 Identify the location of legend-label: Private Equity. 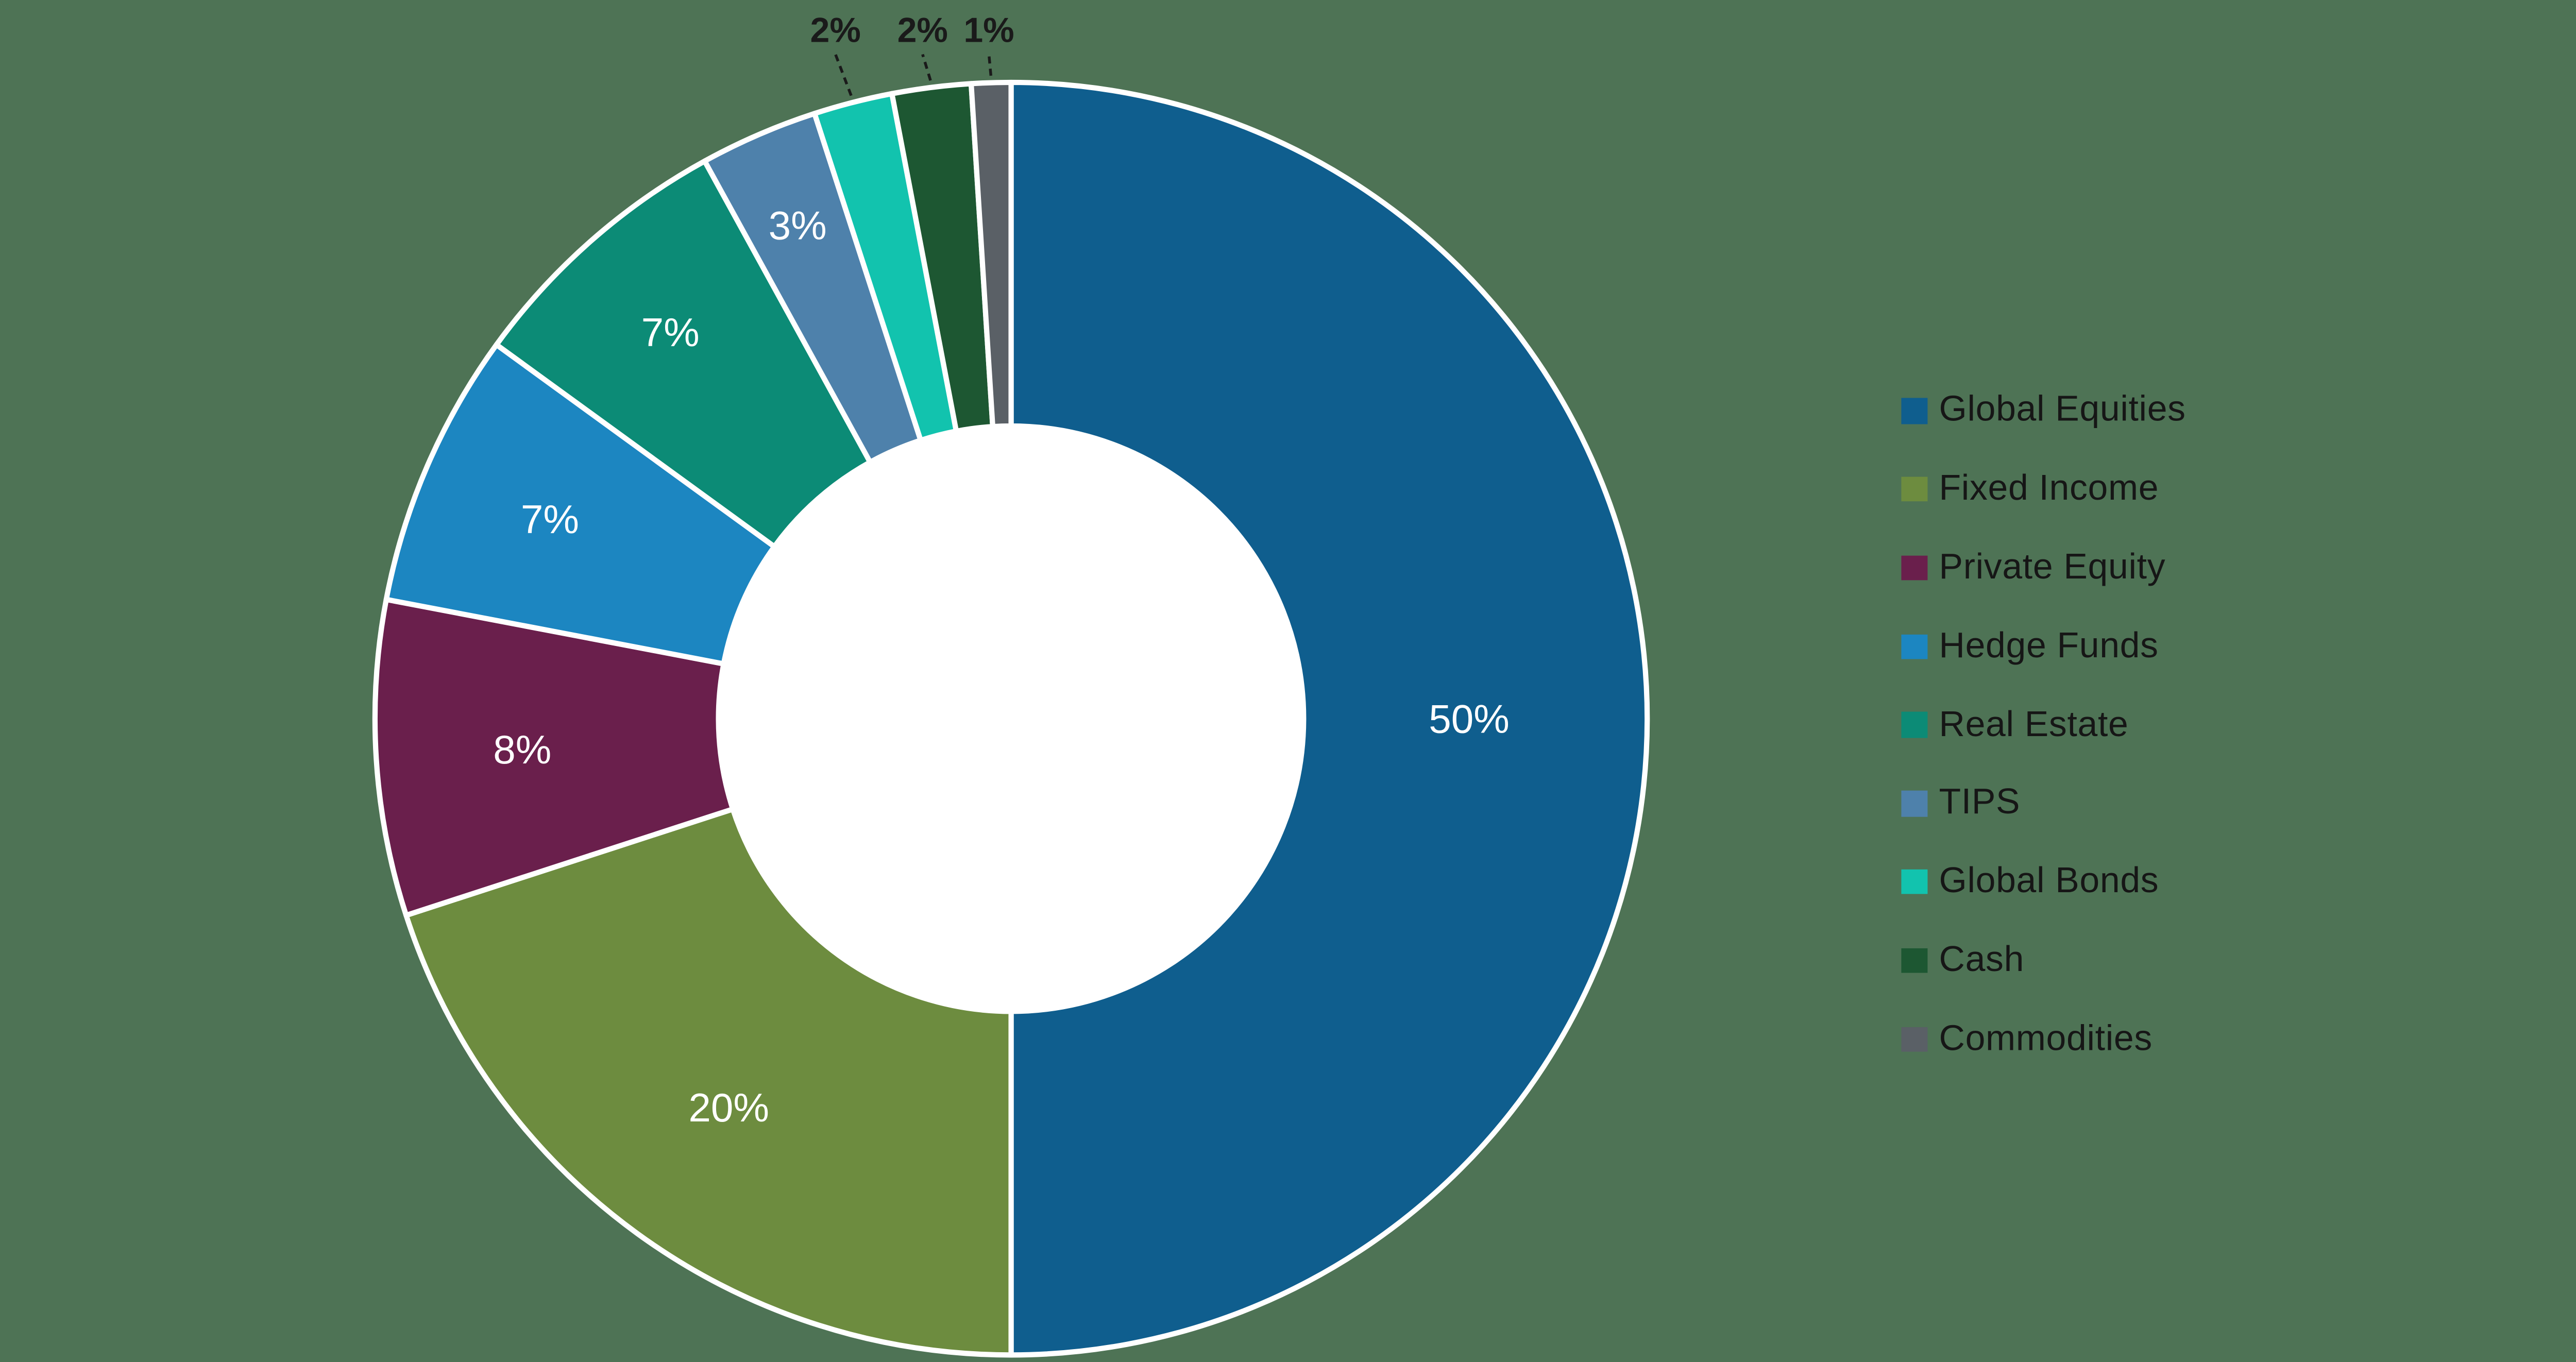
(2052, 567).